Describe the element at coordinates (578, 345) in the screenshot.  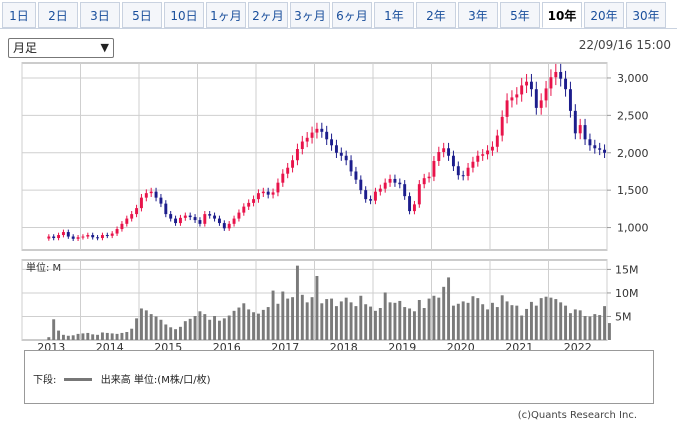
I see `x-tick-label: 2022` at that location.